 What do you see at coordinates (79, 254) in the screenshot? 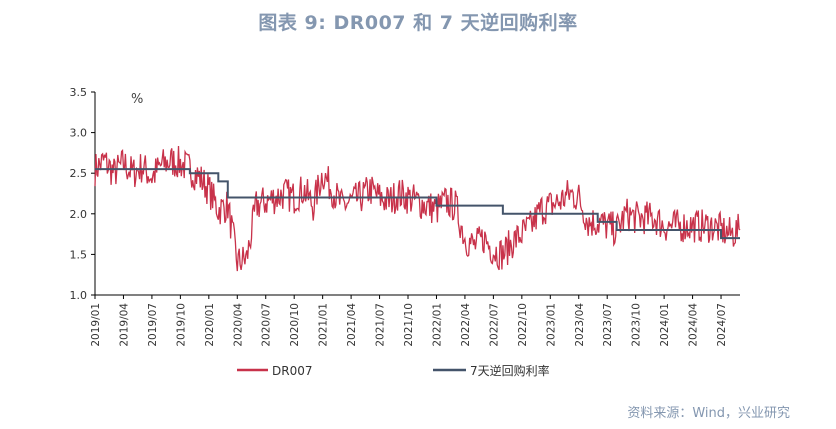
I see `y-tick-label: 1.5` at bounding box center [79, 254].